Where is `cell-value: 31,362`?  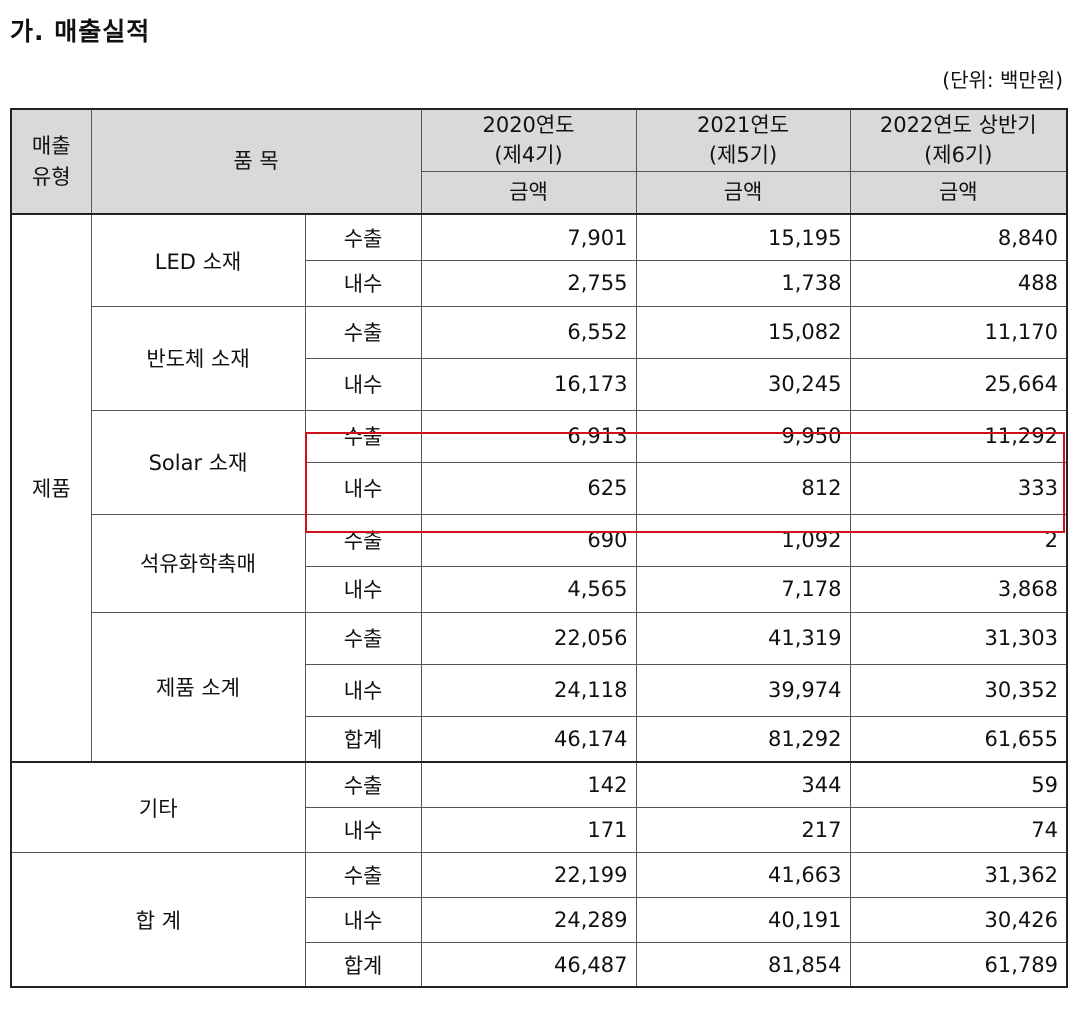 cell-value: 31,362 is located at coordinates (958, 874).